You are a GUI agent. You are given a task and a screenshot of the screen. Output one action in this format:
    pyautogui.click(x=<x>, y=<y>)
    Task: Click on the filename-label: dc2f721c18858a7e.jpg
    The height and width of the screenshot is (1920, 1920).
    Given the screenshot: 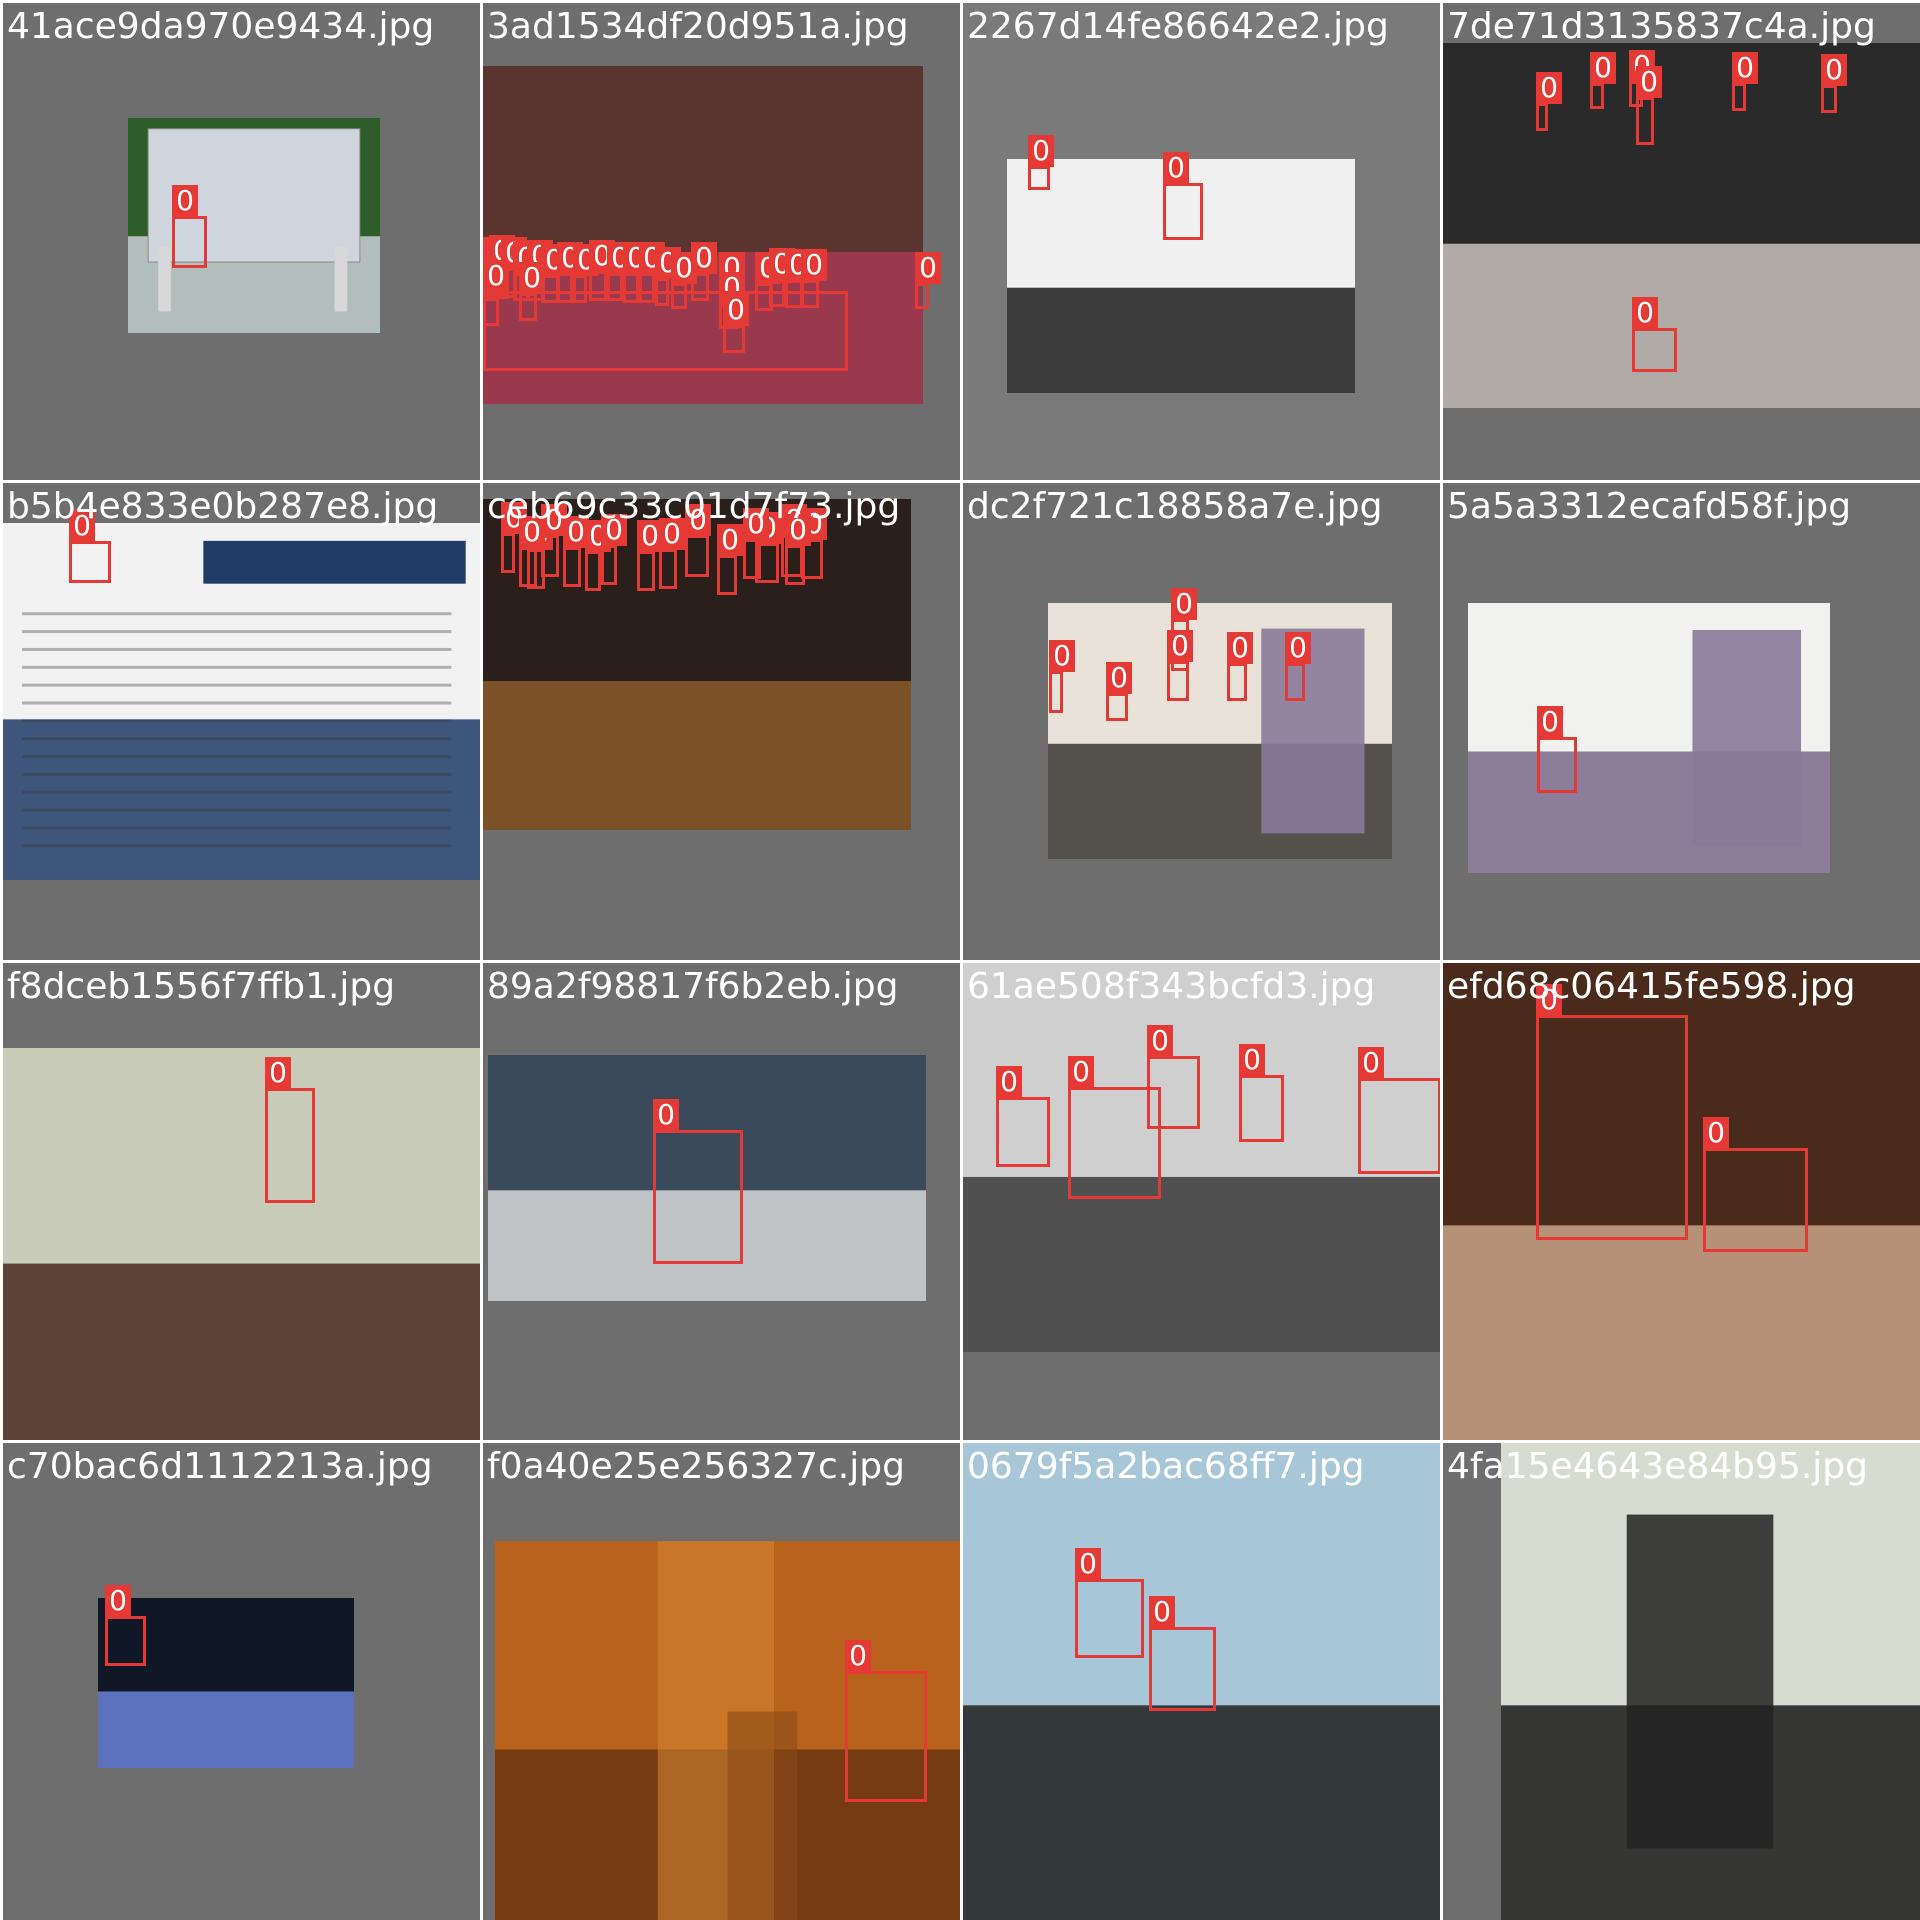 What is the action you would take?
    pyautogui.click(x=1175, y=506)
    